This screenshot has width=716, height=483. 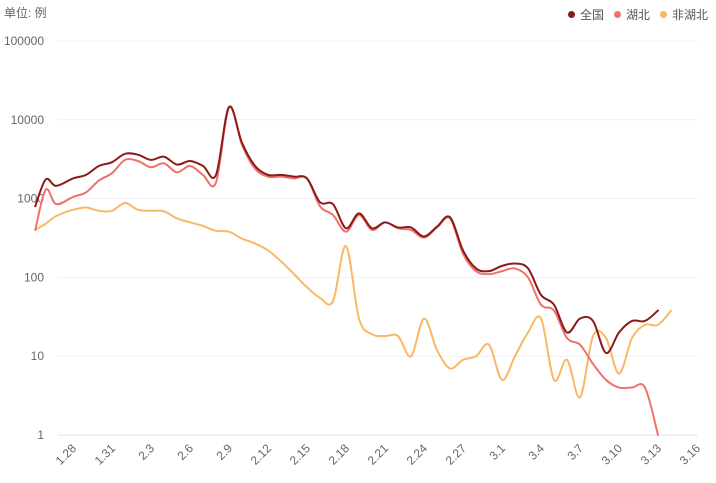 I want to click on y-tick-label: 10000, so click(x=28, y=120).